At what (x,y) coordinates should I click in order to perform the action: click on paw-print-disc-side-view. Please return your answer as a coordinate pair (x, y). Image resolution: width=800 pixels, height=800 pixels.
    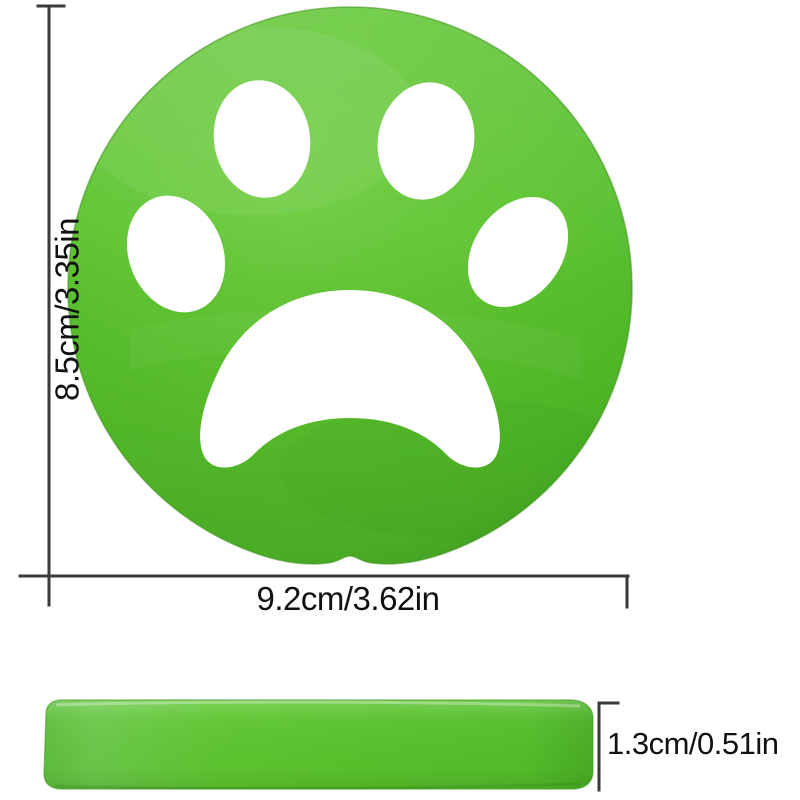
    Looking at the image, I should click on (318, 744).